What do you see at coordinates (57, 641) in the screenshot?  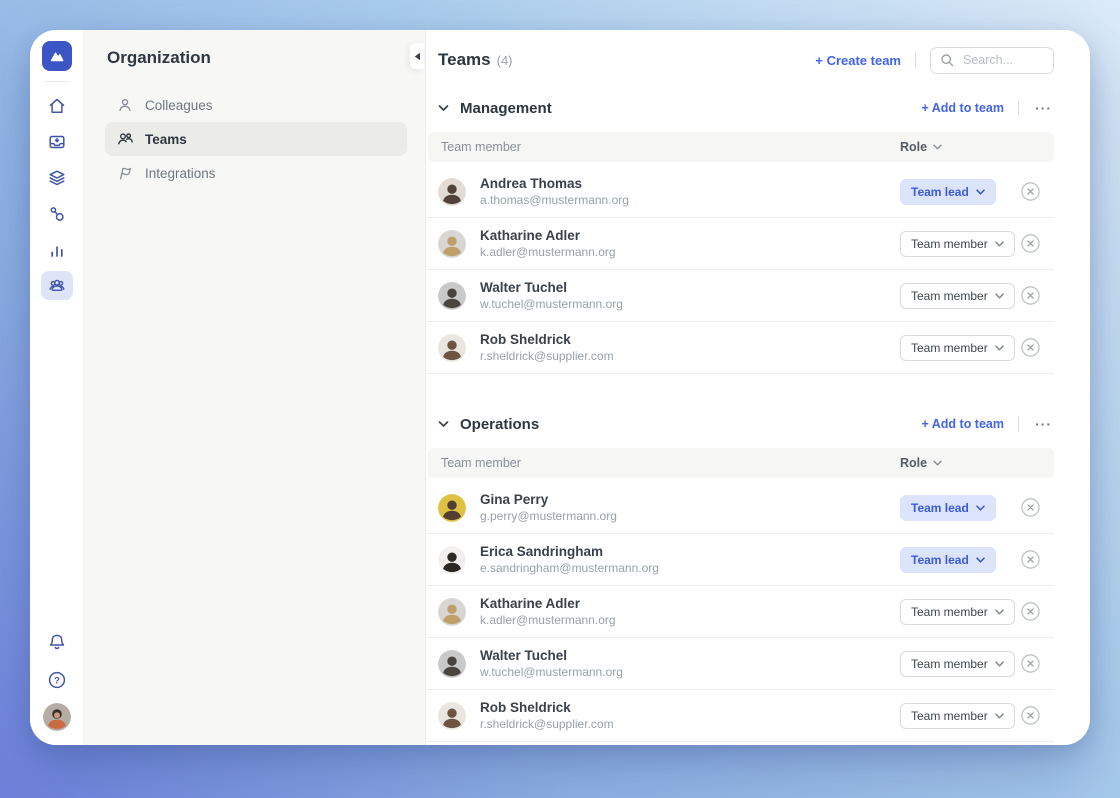 I see `notifications-bell-icon` at bounding box center [57, 641].